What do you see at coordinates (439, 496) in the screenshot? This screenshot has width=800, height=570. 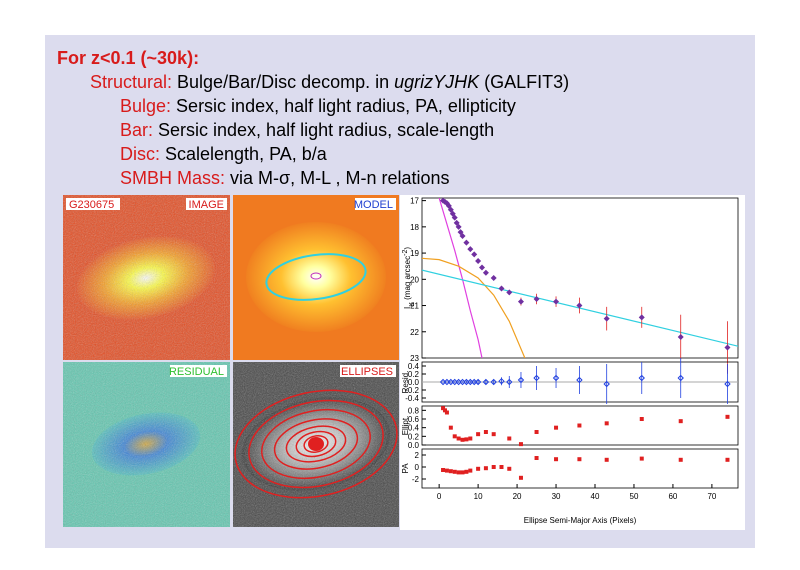 I see `x-tick-label: 0` at bounding box center [439, 496].